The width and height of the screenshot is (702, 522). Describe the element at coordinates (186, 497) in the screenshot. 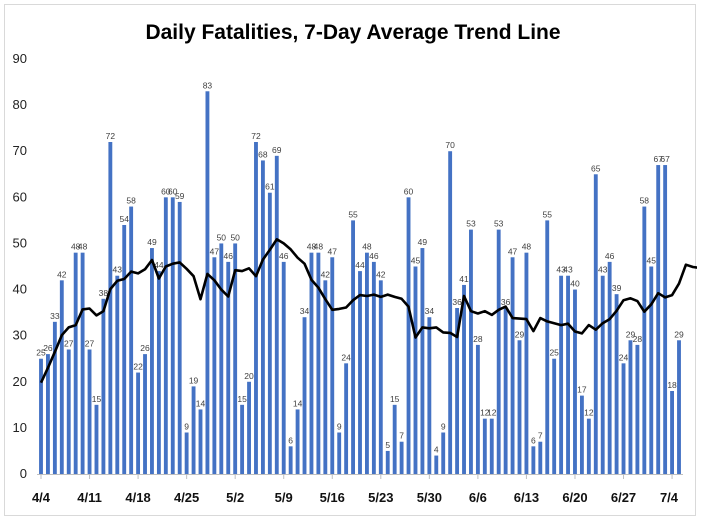

I see `x-tick-label: 4/25` at that location.